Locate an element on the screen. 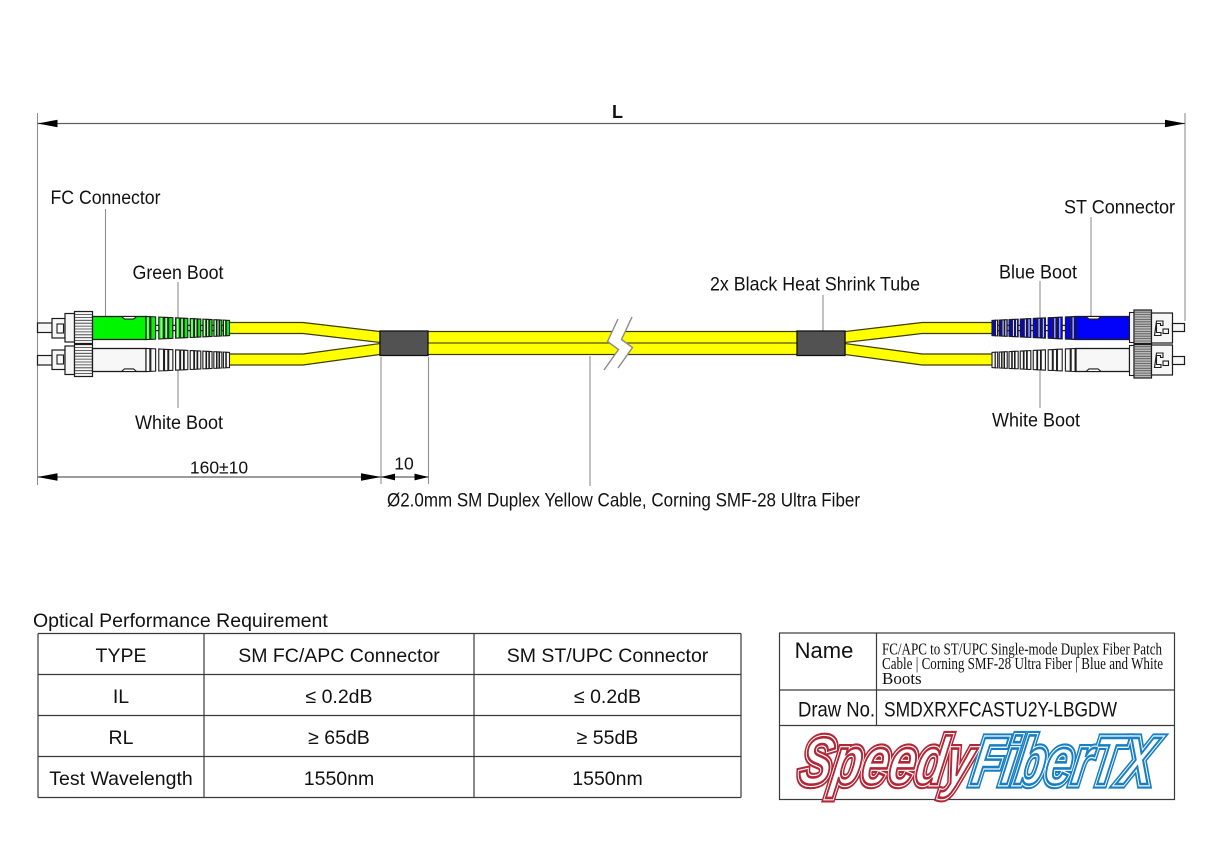  svg-text: 10 is located at coordinates (404, 464).